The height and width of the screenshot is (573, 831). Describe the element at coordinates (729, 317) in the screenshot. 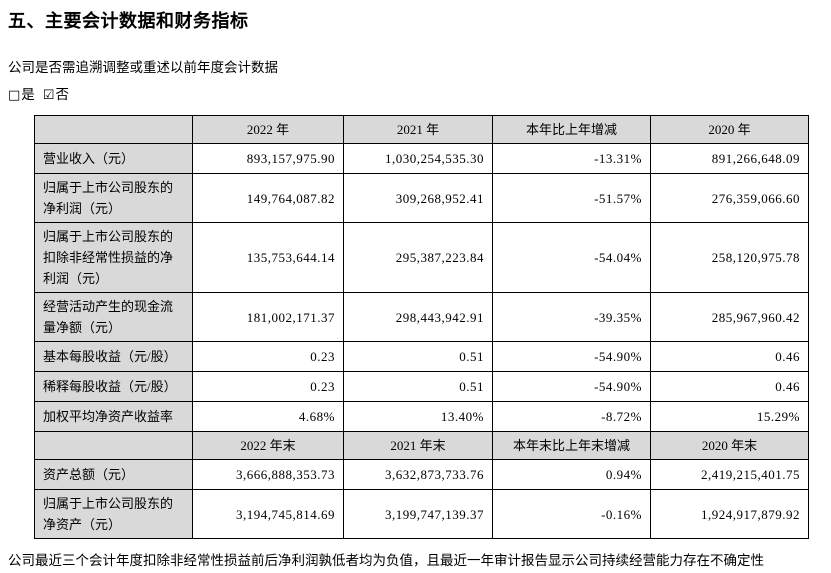

I see `indicator-value-cell: 285,967,960.42` at that location.